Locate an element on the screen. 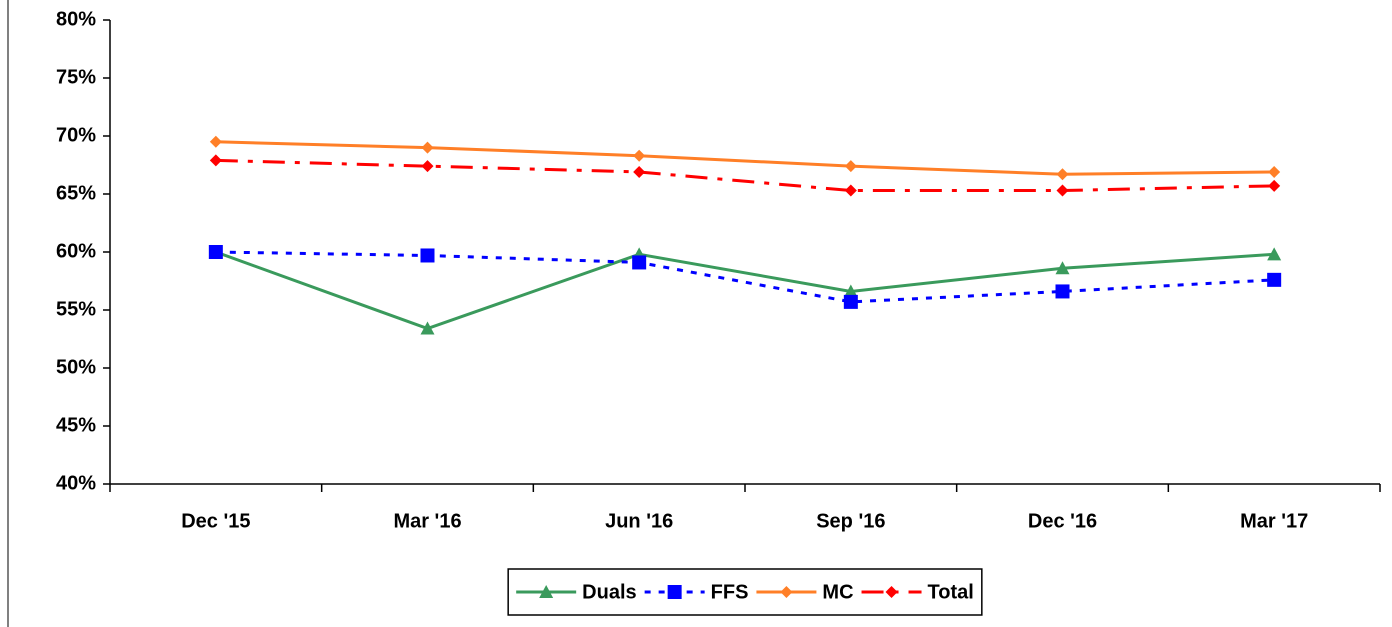 The width and height of the screenshot is (1392, 627). x-tick-label: Mar '16 is located at coordinates (427, 521).